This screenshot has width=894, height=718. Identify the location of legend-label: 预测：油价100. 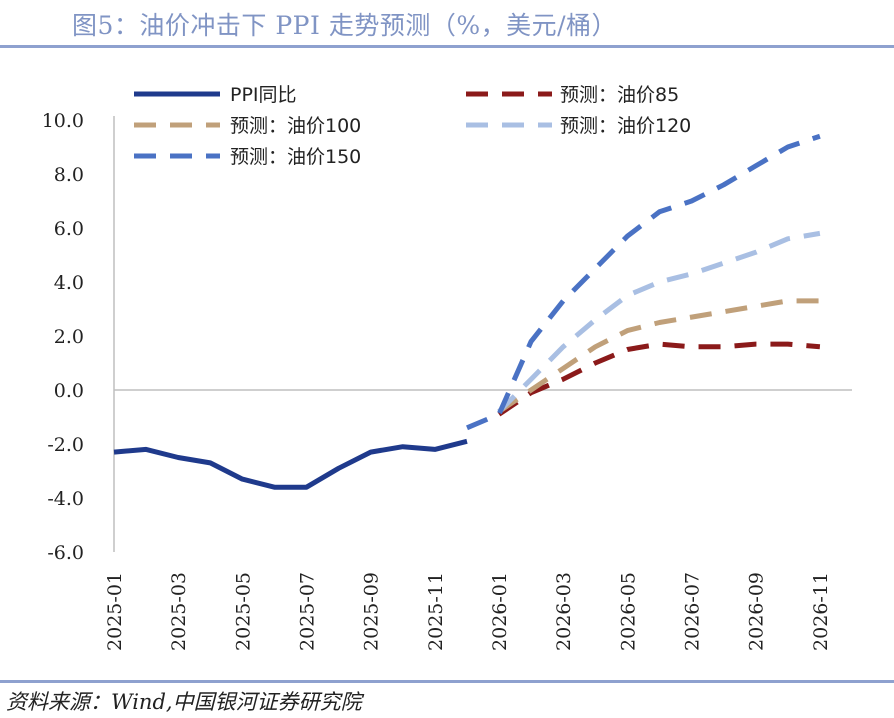
(295, 126).